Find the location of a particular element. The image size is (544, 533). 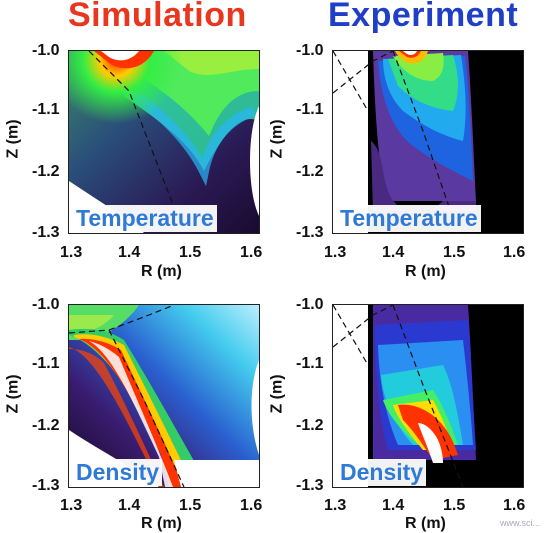

simulation-header: Simulation is located at coordinates (157, 17).